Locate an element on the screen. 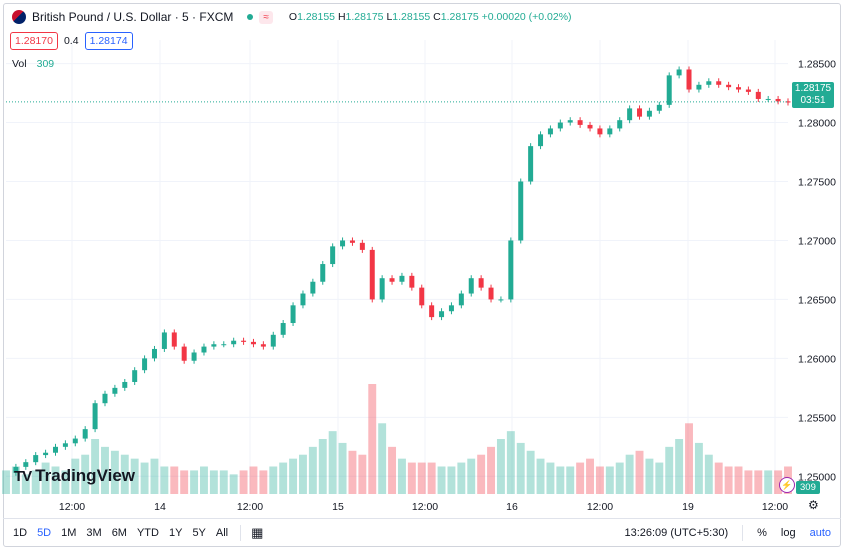 This screenshot has width=844, height=550. right-tools: 13:26:09 (UTC+5:30) % log auto is located at coordinates (727, 533).